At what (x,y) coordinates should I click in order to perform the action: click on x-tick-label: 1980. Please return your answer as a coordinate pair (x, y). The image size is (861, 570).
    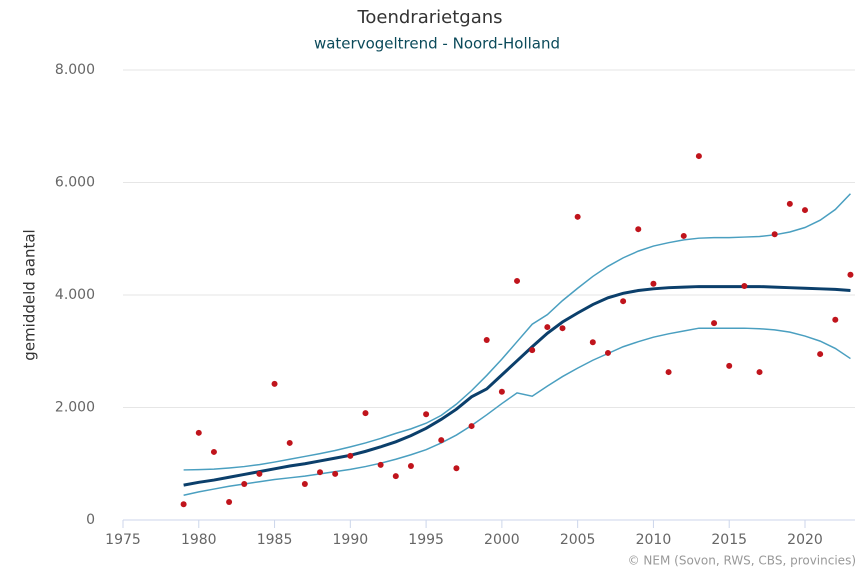
    Looking at the image, I should click on (199, 540).